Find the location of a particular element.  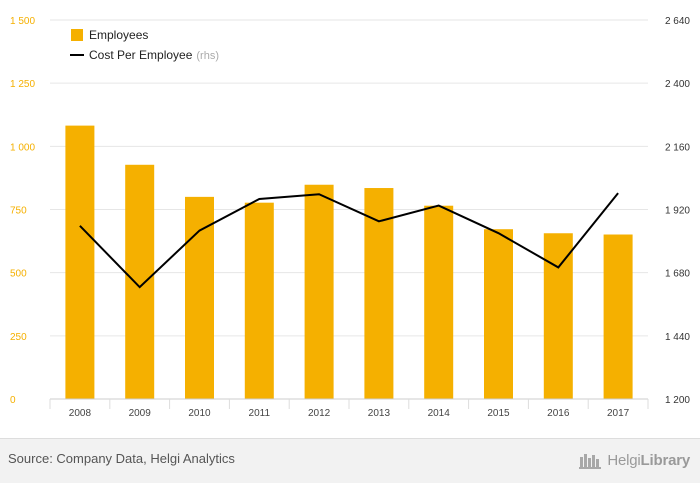

x-tick-label: 2016 is located at coordinates (558, 413).